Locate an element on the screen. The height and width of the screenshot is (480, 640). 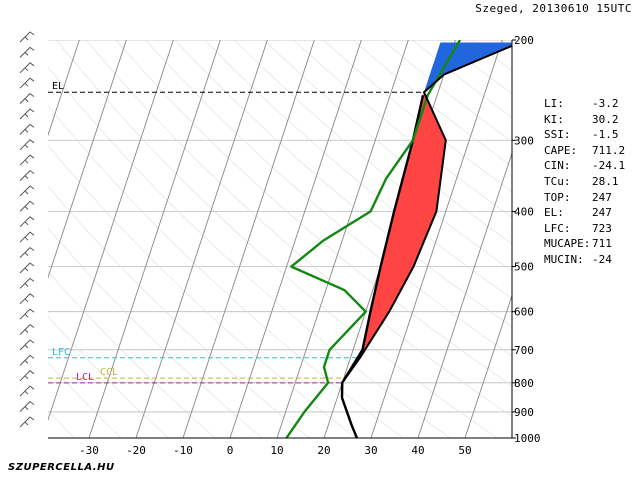
index-key: EL: is located at coordinates (554, 213).